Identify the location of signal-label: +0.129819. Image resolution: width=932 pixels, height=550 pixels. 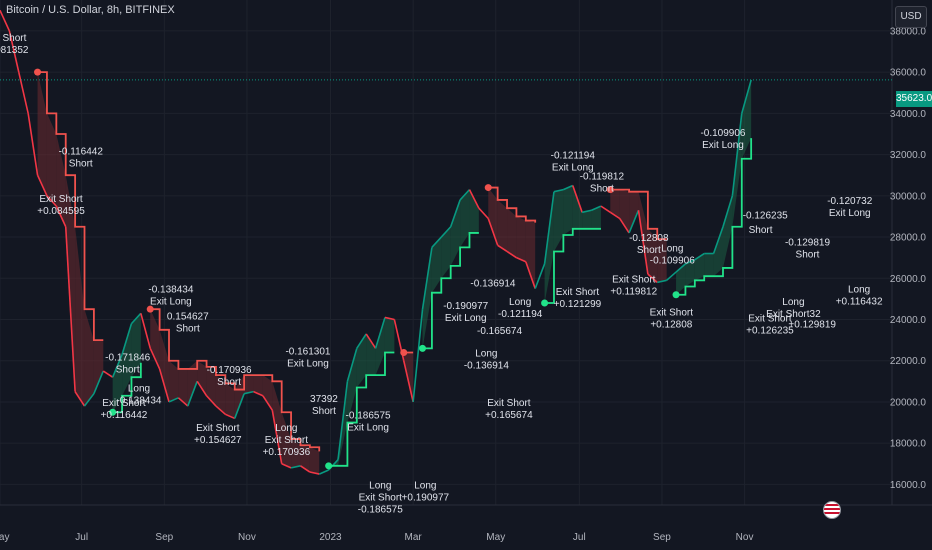
(812, 325).